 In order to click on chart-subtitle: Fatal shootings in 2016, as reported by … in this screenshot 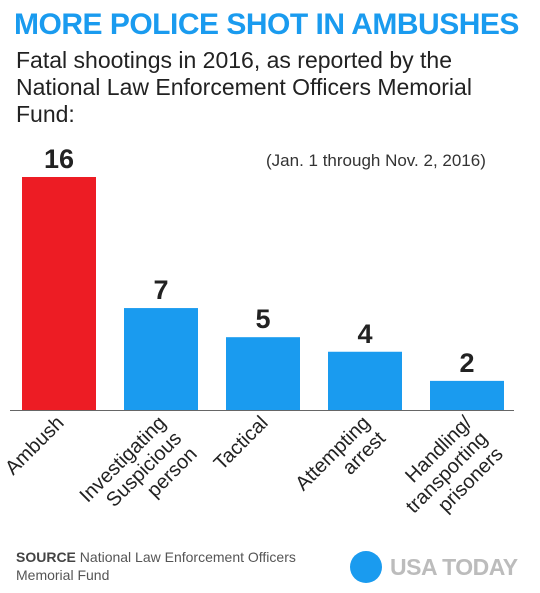, I will do `click(244, 87)`.